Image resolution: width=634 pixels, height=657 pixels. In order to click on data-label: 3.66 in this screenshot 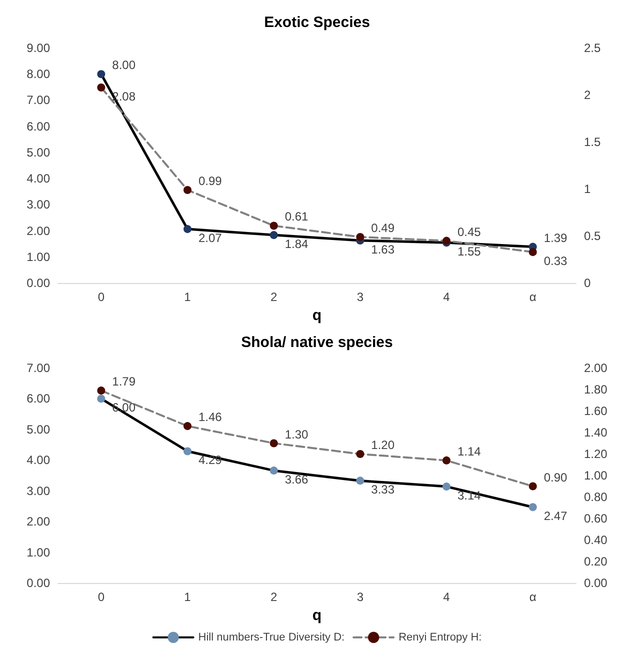, I will do `click(296, 479)`.